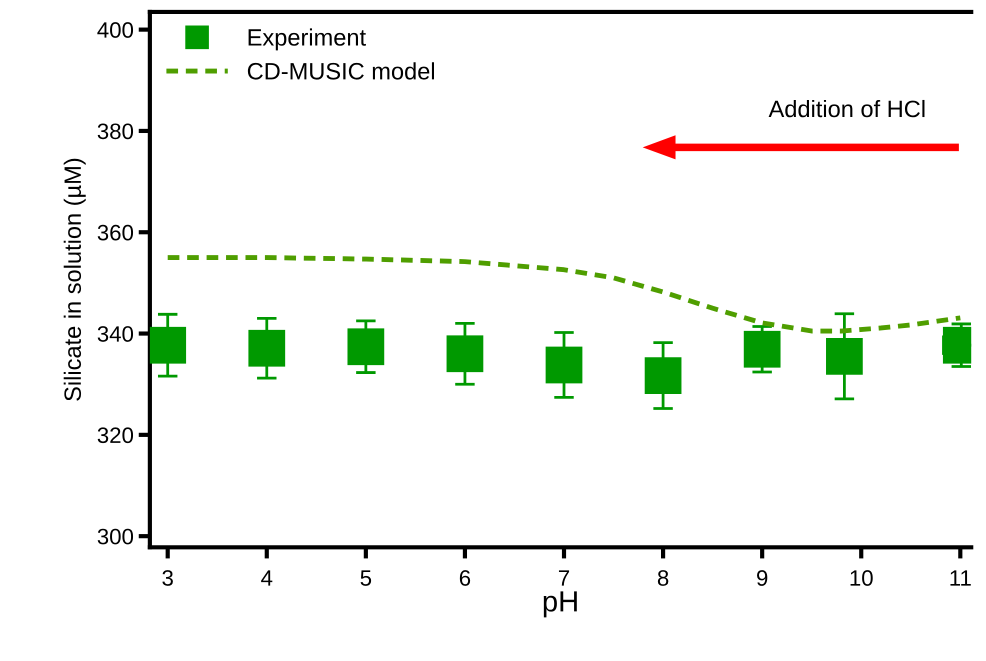 The height and width of the screenshot is (661, 986). Describe the element at coordinates (846, 109) in the screenshot. I see `annotation: Addition of HCl` at that location.